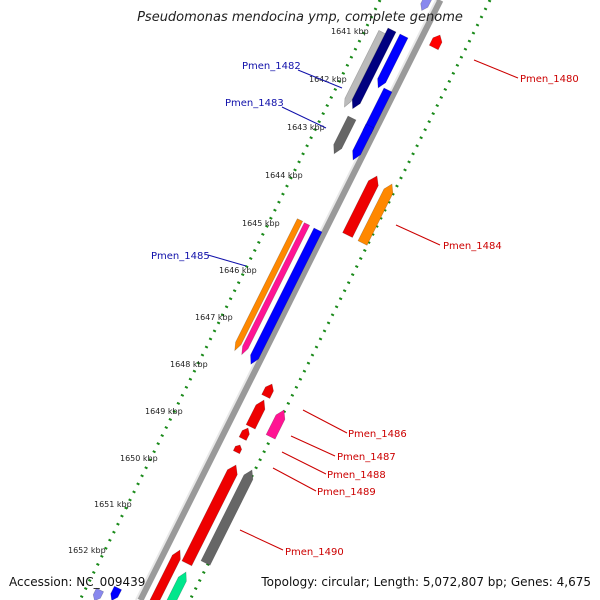 The image size is (600, 600). Describe the element at coordinates (238, 270) in the screenshot. I see `kbp-label: 1646 kbp` at that location.